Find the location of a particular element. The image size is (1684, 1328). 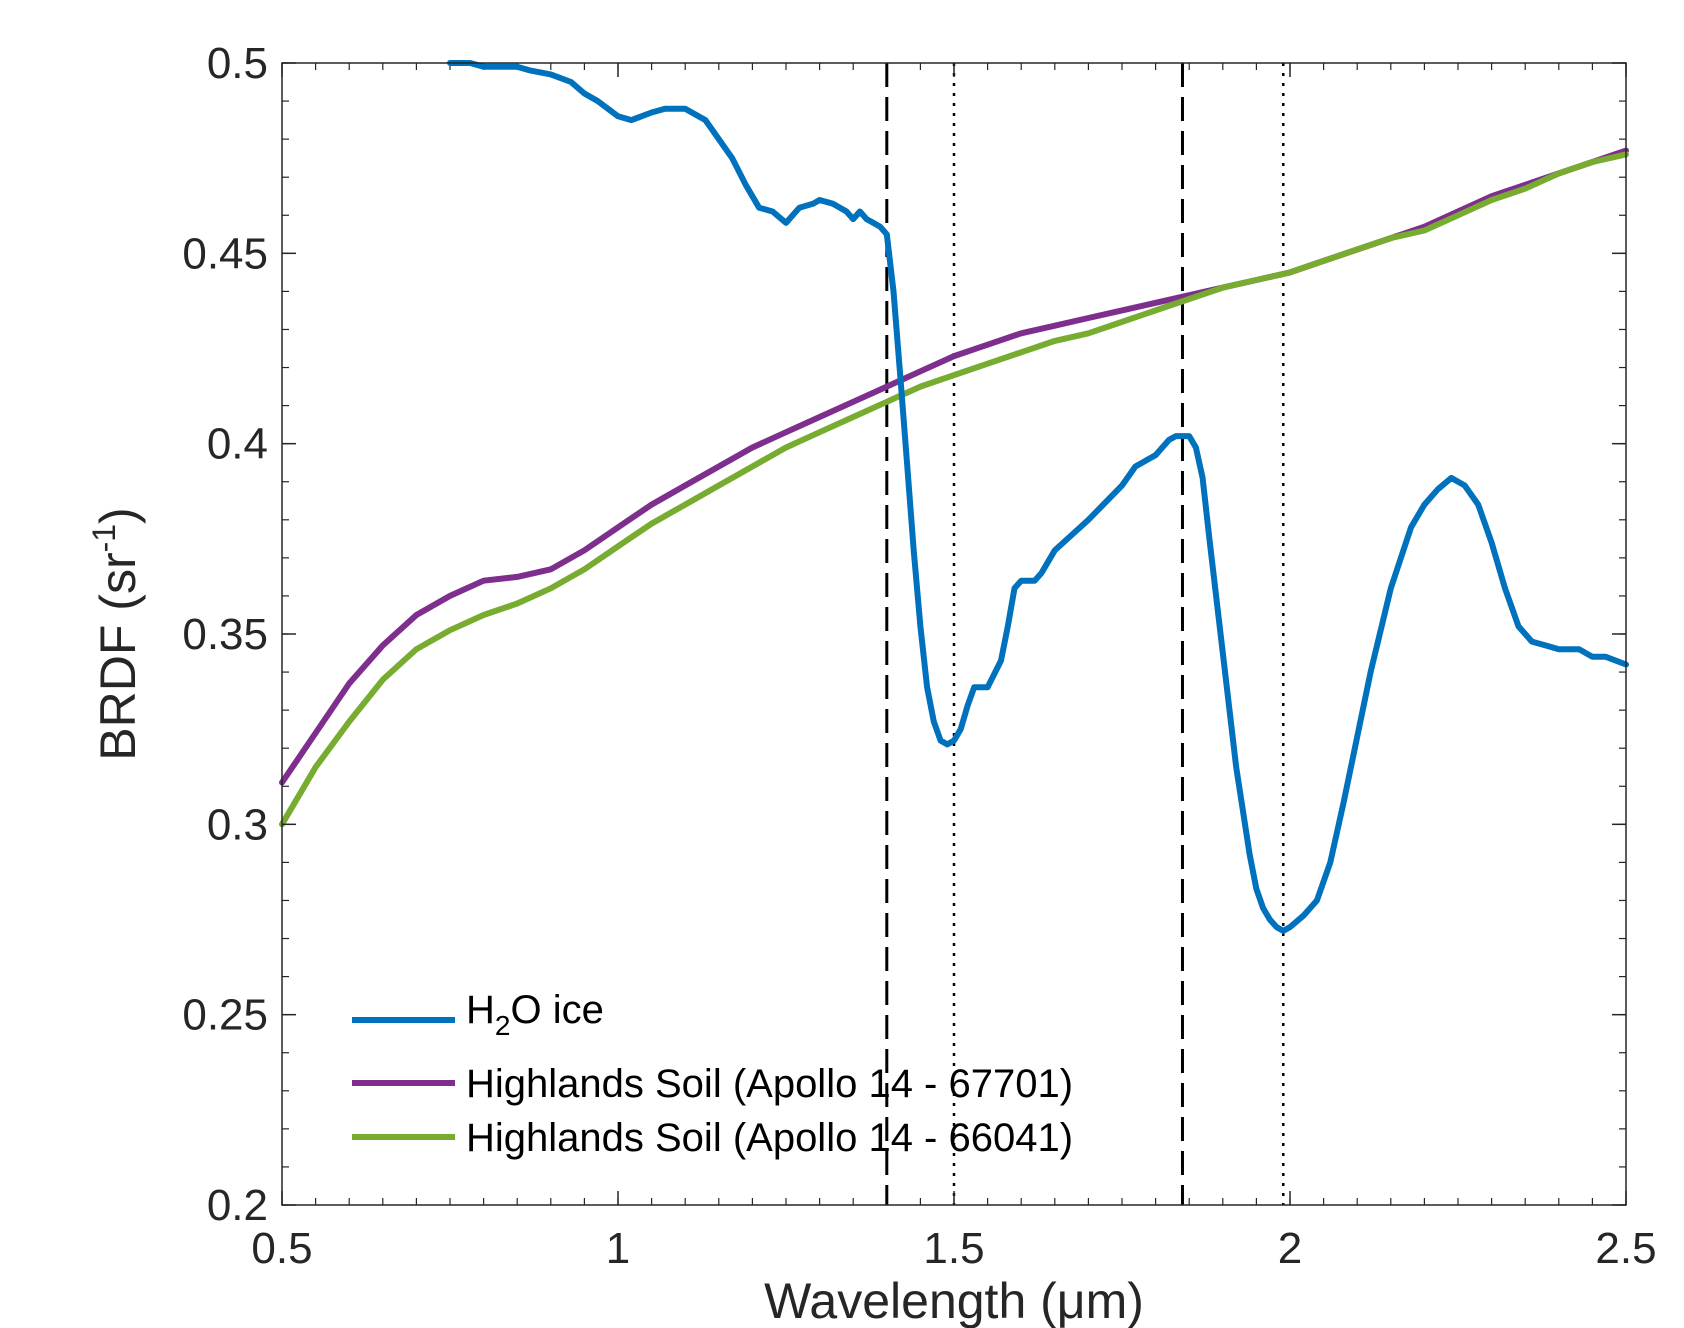

legend-h2o-rest: O ice is located at coordinates (556, 1010).